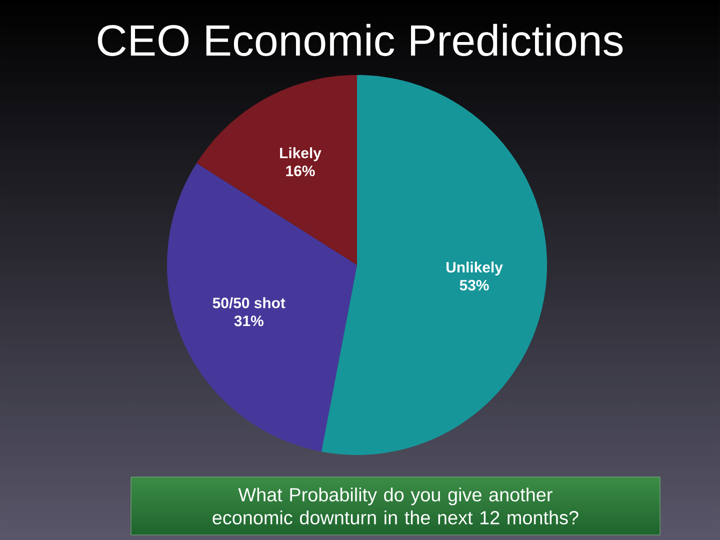  Describe the element at coordinates (474, 269) in the screenshot. I see `slice-label: Unlikely` at that location.